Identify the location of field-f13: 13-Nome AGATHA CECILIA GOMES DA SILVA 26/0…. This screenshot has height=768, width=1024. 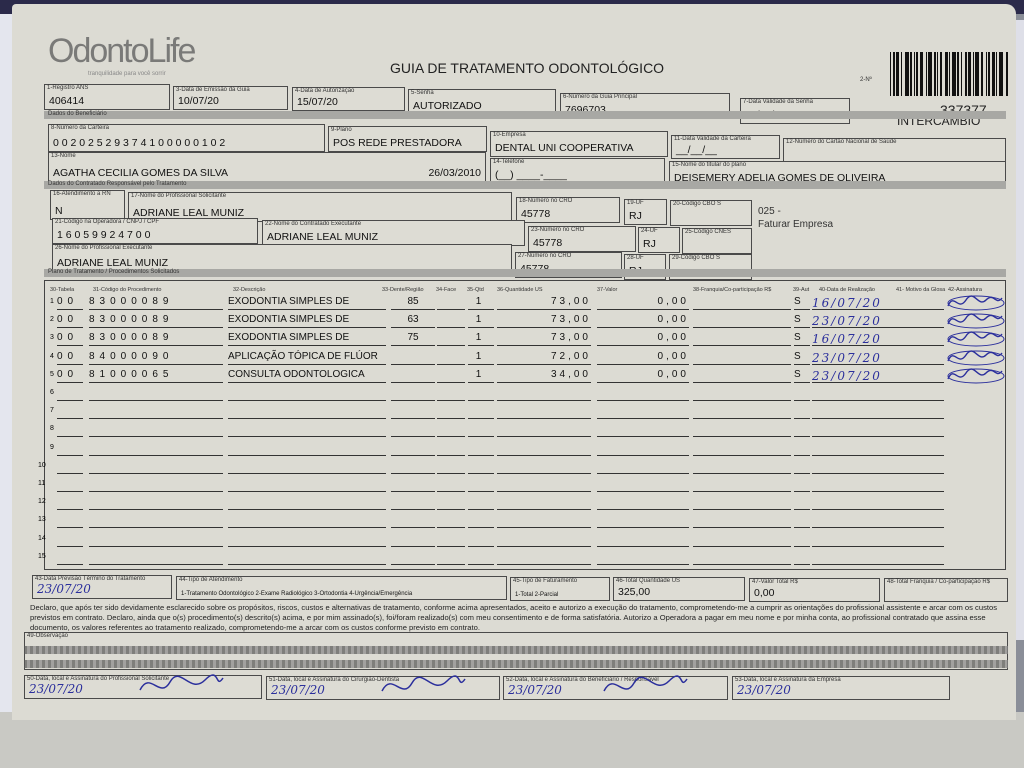
(267, 167).